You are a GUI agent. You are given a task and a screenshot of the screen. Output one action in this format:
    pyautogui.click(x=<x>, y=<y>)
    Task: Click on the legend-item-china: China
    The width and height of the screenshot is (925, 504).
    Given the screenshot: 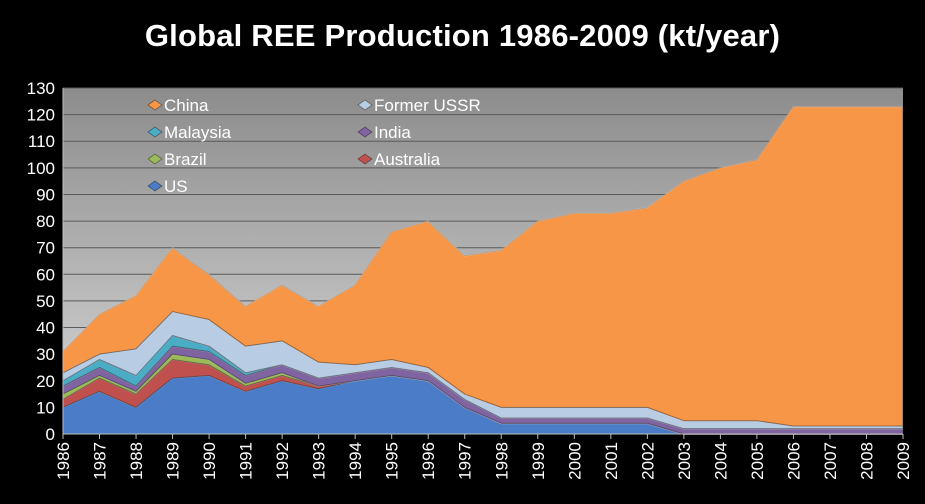 What is the action you would take?
    pyautogui.click(x=178, y=105)
    